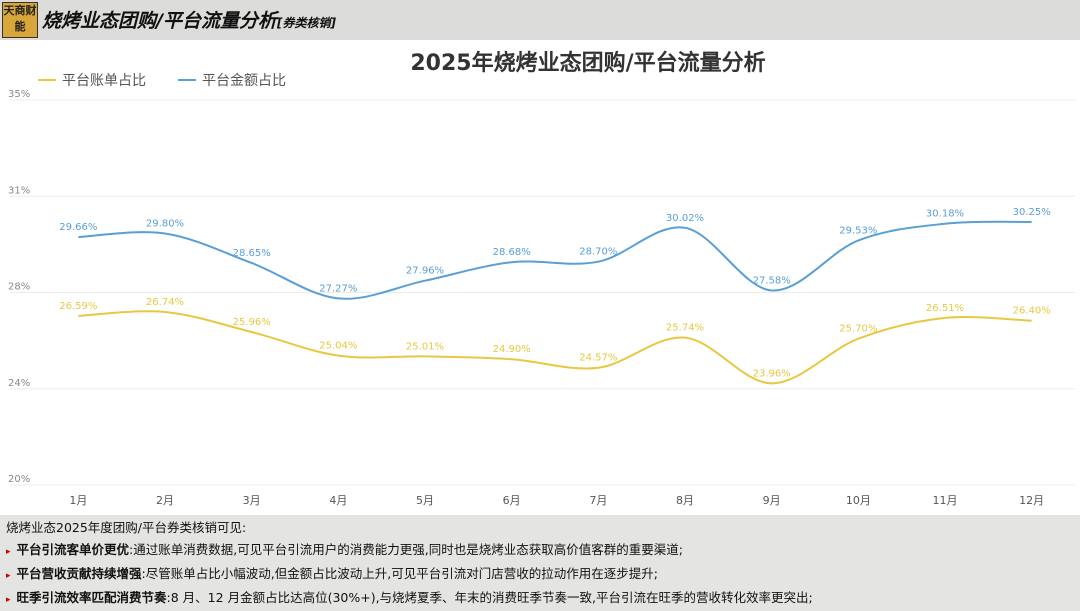 This screenshot has height=611, width=1080. I want to click on x-tick-label: 12月, so click(1031, 500).